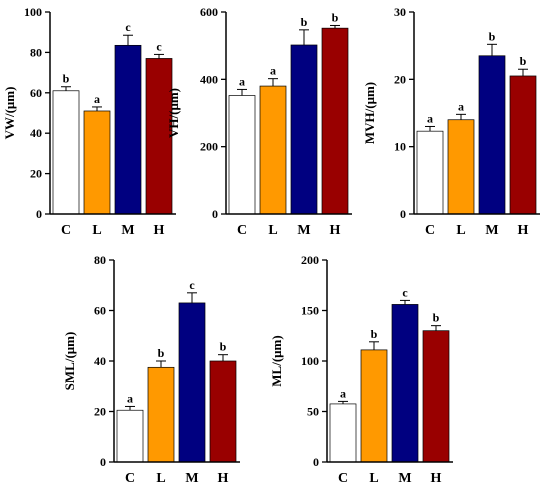  What do you see at coordinates (209, 79) in the screenshot?
I see `y-tick-label: 400` at bounding box center [209, 79].